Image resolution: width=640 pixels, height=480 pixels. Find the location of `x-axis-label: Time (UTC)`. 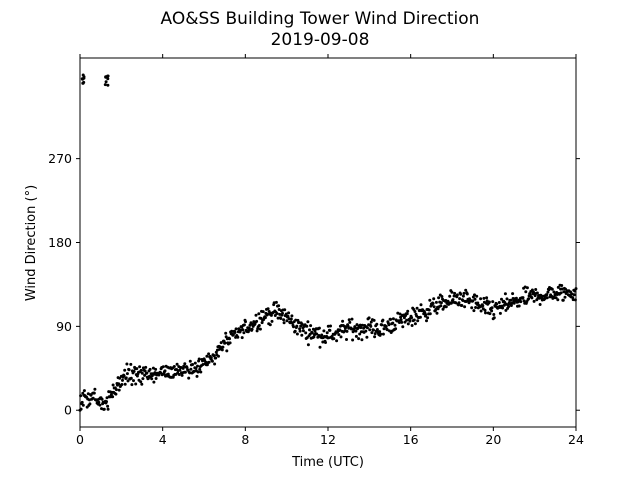

x-axis-label: Time (UTC) is located at coordinates (327, 462).